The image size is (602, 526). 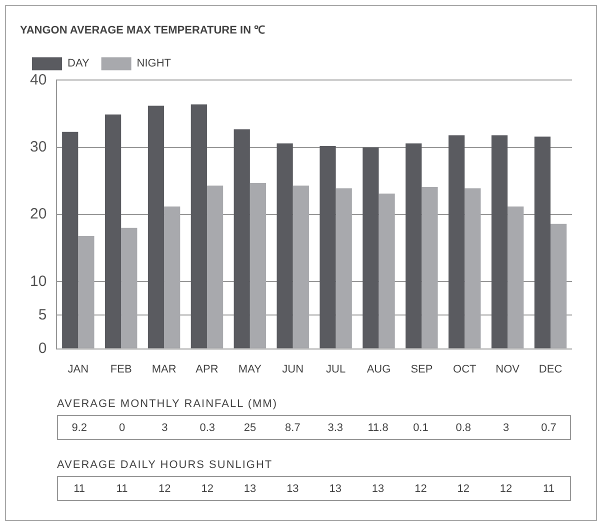 What do you see at coordinates (165, 465) in the screenshot?
I see `text: AVERAGE DAILY HOURS SUNLIGHT` at bounding box center [165, 465].